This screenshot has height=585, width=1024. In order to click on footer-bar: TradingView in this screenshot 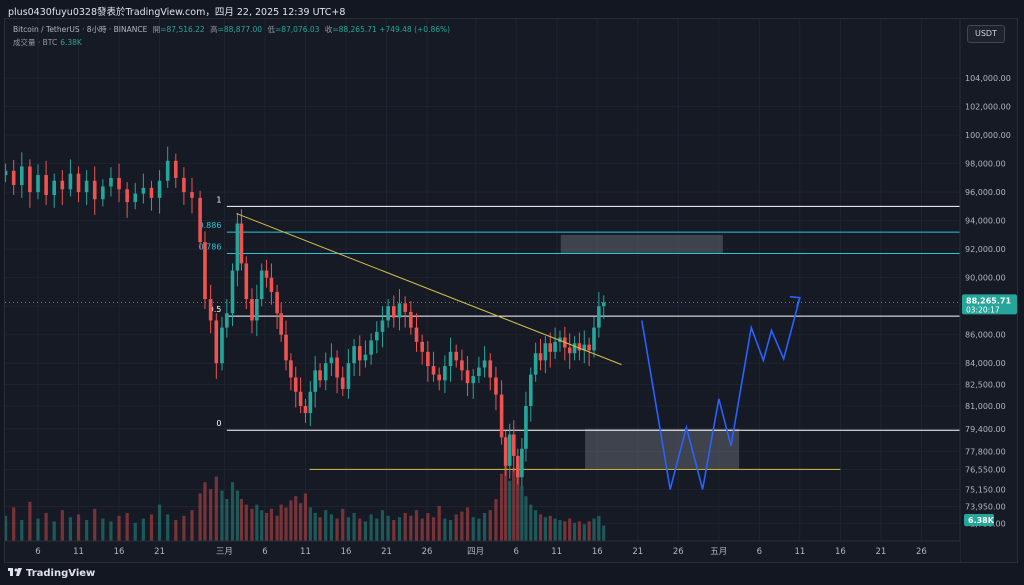, I will do `click(512, 574)`.